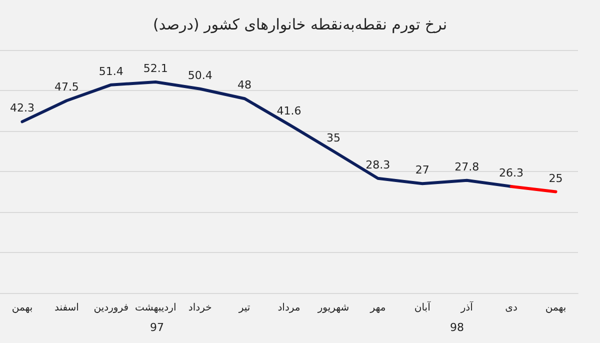 The width and height of the screenshot is (600, 343). I want to click on data-label: 47.5, so click(66, 87).